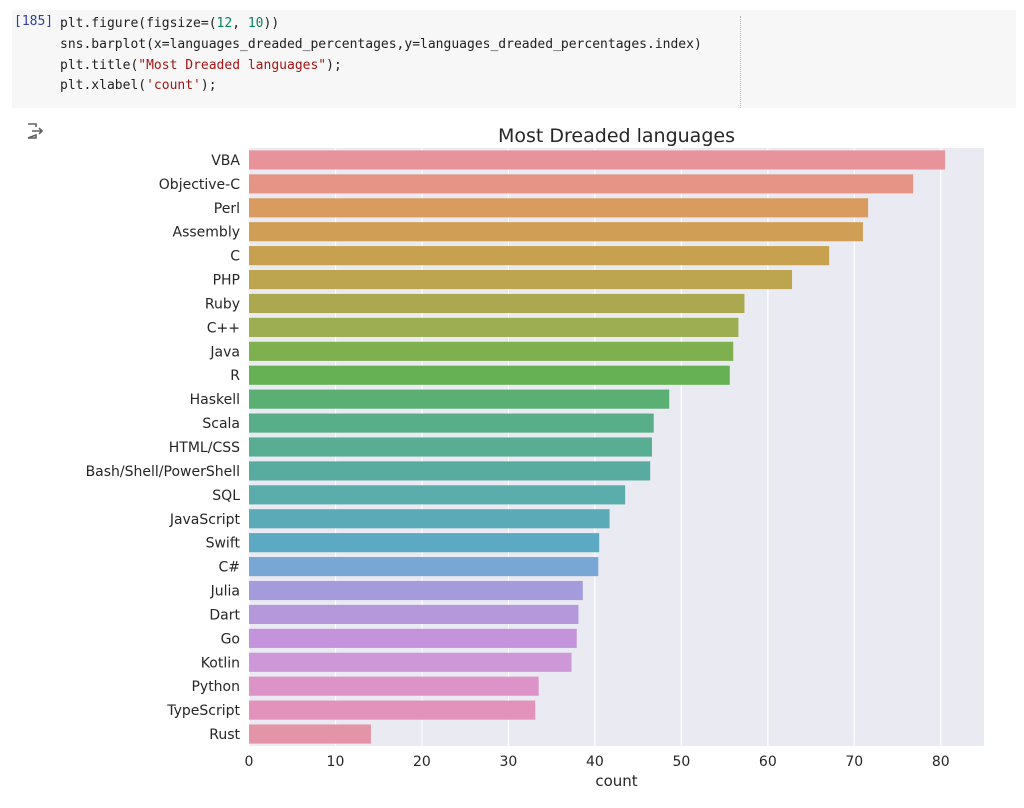 The image size is (1024, 808). I want to click on y-tick-label: Swift, so click(223, 544).